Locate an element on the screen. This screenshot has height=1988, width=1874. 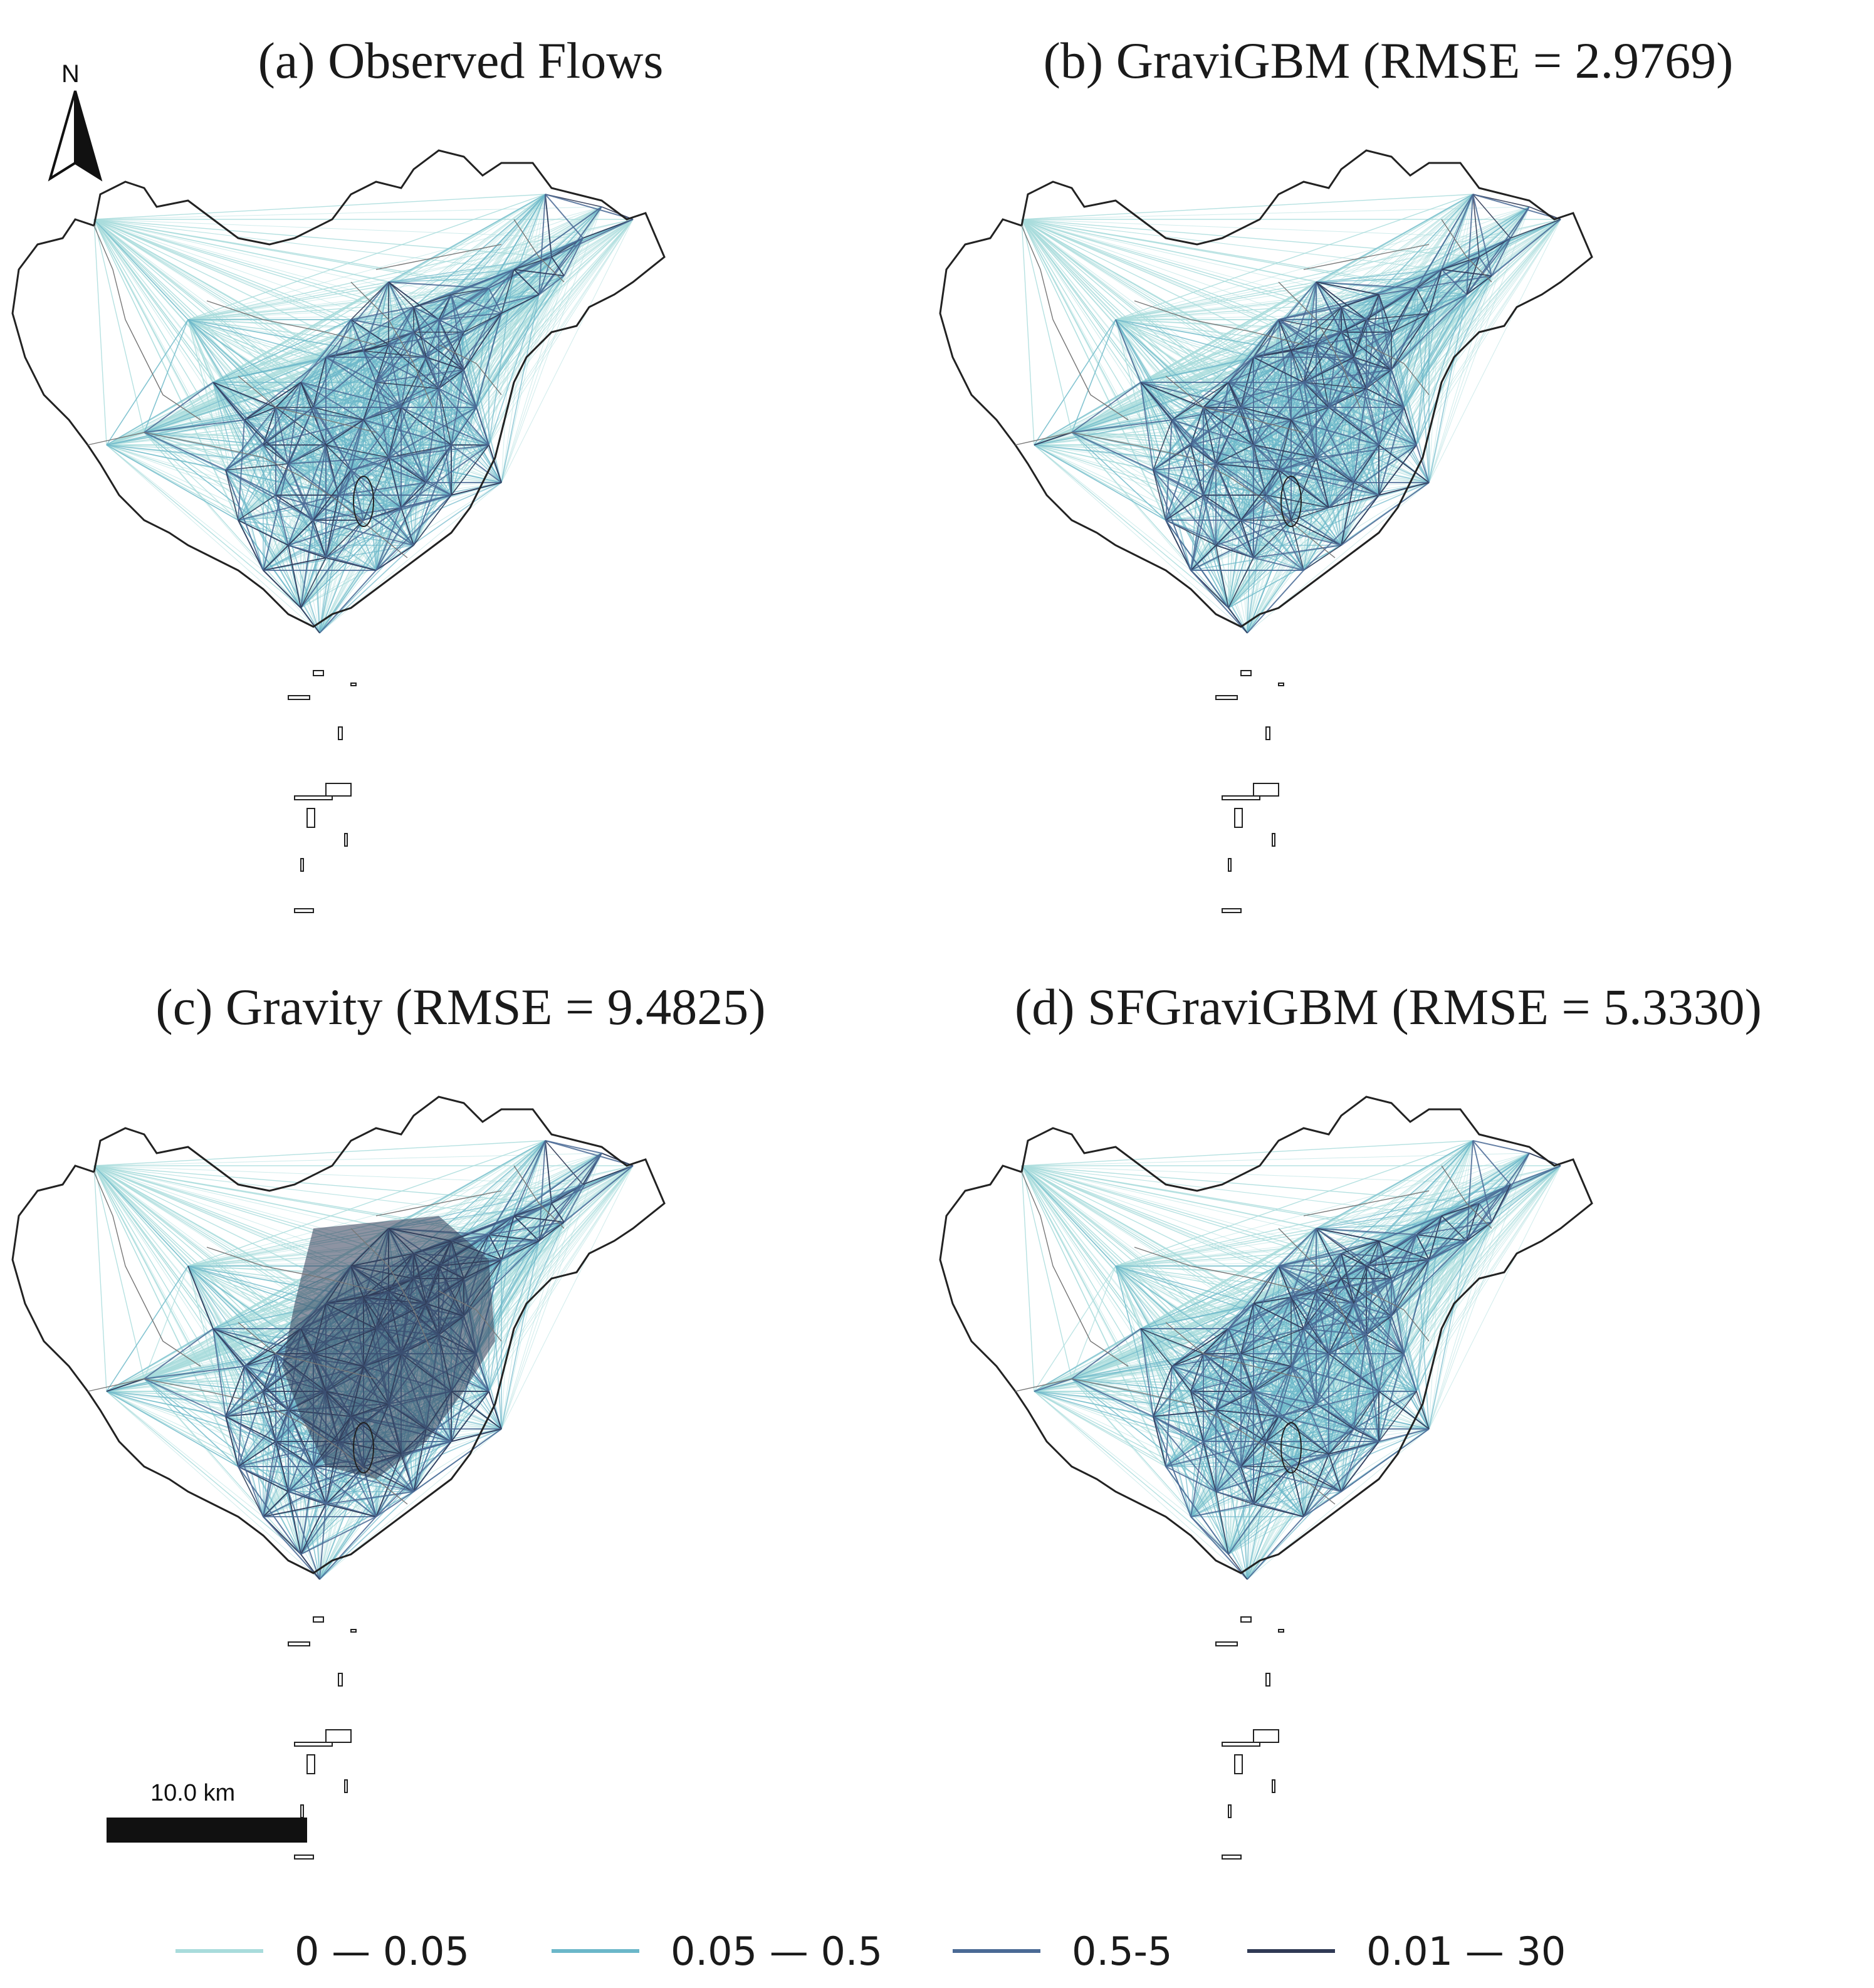
north-arrow-icon is located at coordinates (75, 136).